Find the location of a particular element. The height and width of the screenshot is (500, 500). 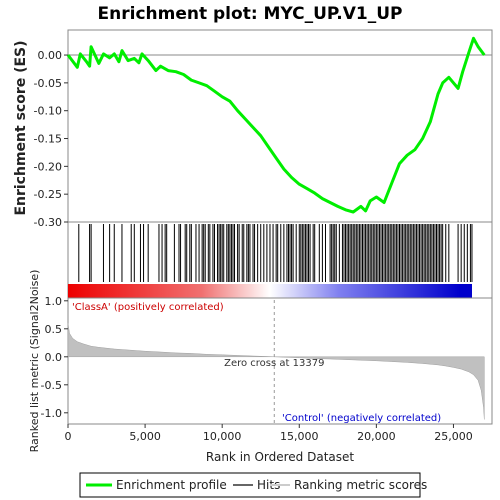

es-y-axis-label: Enrichment score (ES) is located at coordinates (21, 127).